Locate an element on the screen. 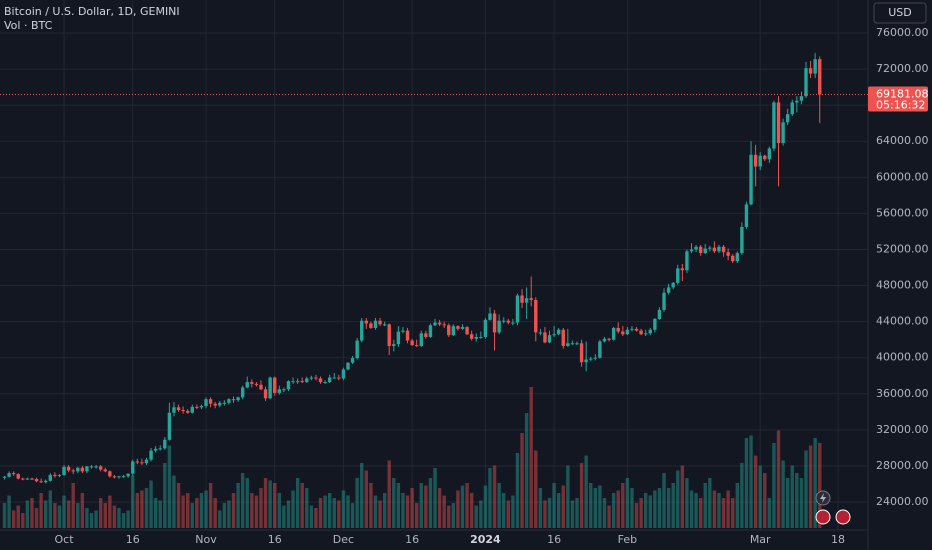  x-tick-label: Mar is located at coordinates (760, 539).